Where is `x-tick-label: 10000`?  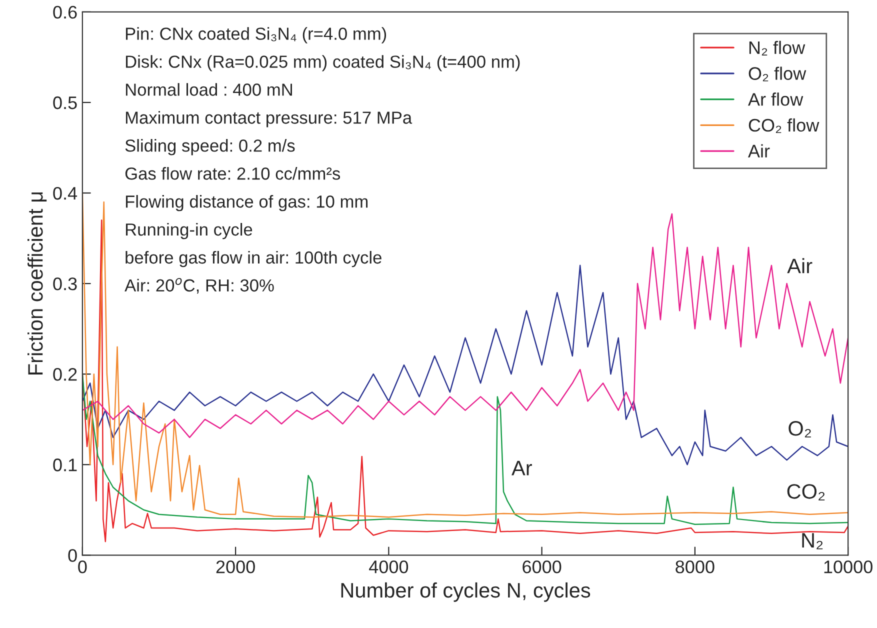
x-tick-label: 10000 is located at coordinates (848, 567).